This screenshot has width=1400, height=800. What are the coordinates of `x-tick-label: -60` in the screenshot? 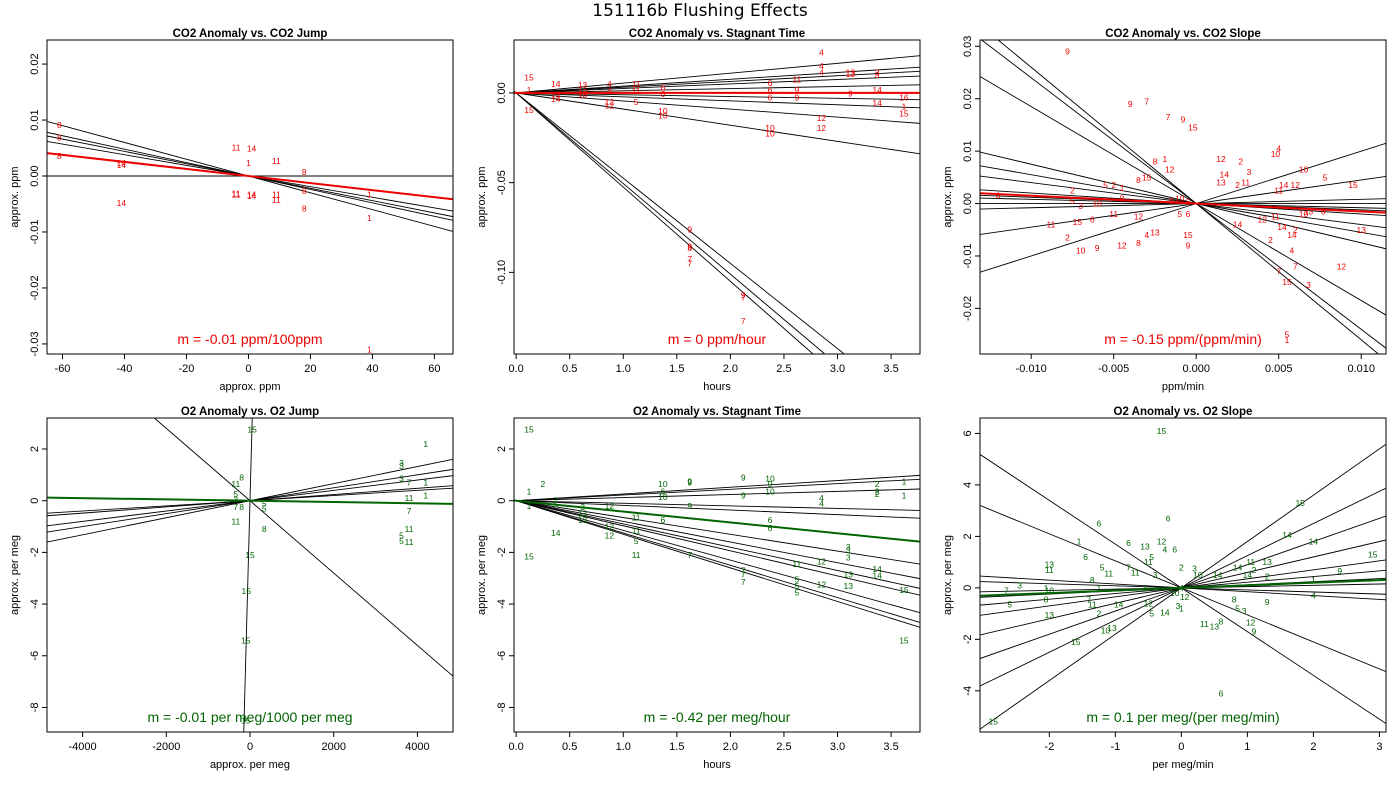 It's located at (63, 369).